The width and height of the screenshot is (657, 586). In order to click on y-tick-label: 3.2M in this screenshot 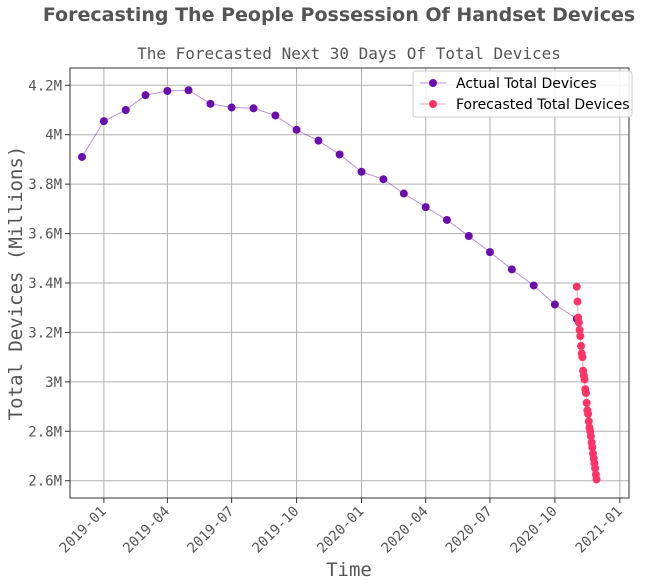, I will do `click(45, 333)`.